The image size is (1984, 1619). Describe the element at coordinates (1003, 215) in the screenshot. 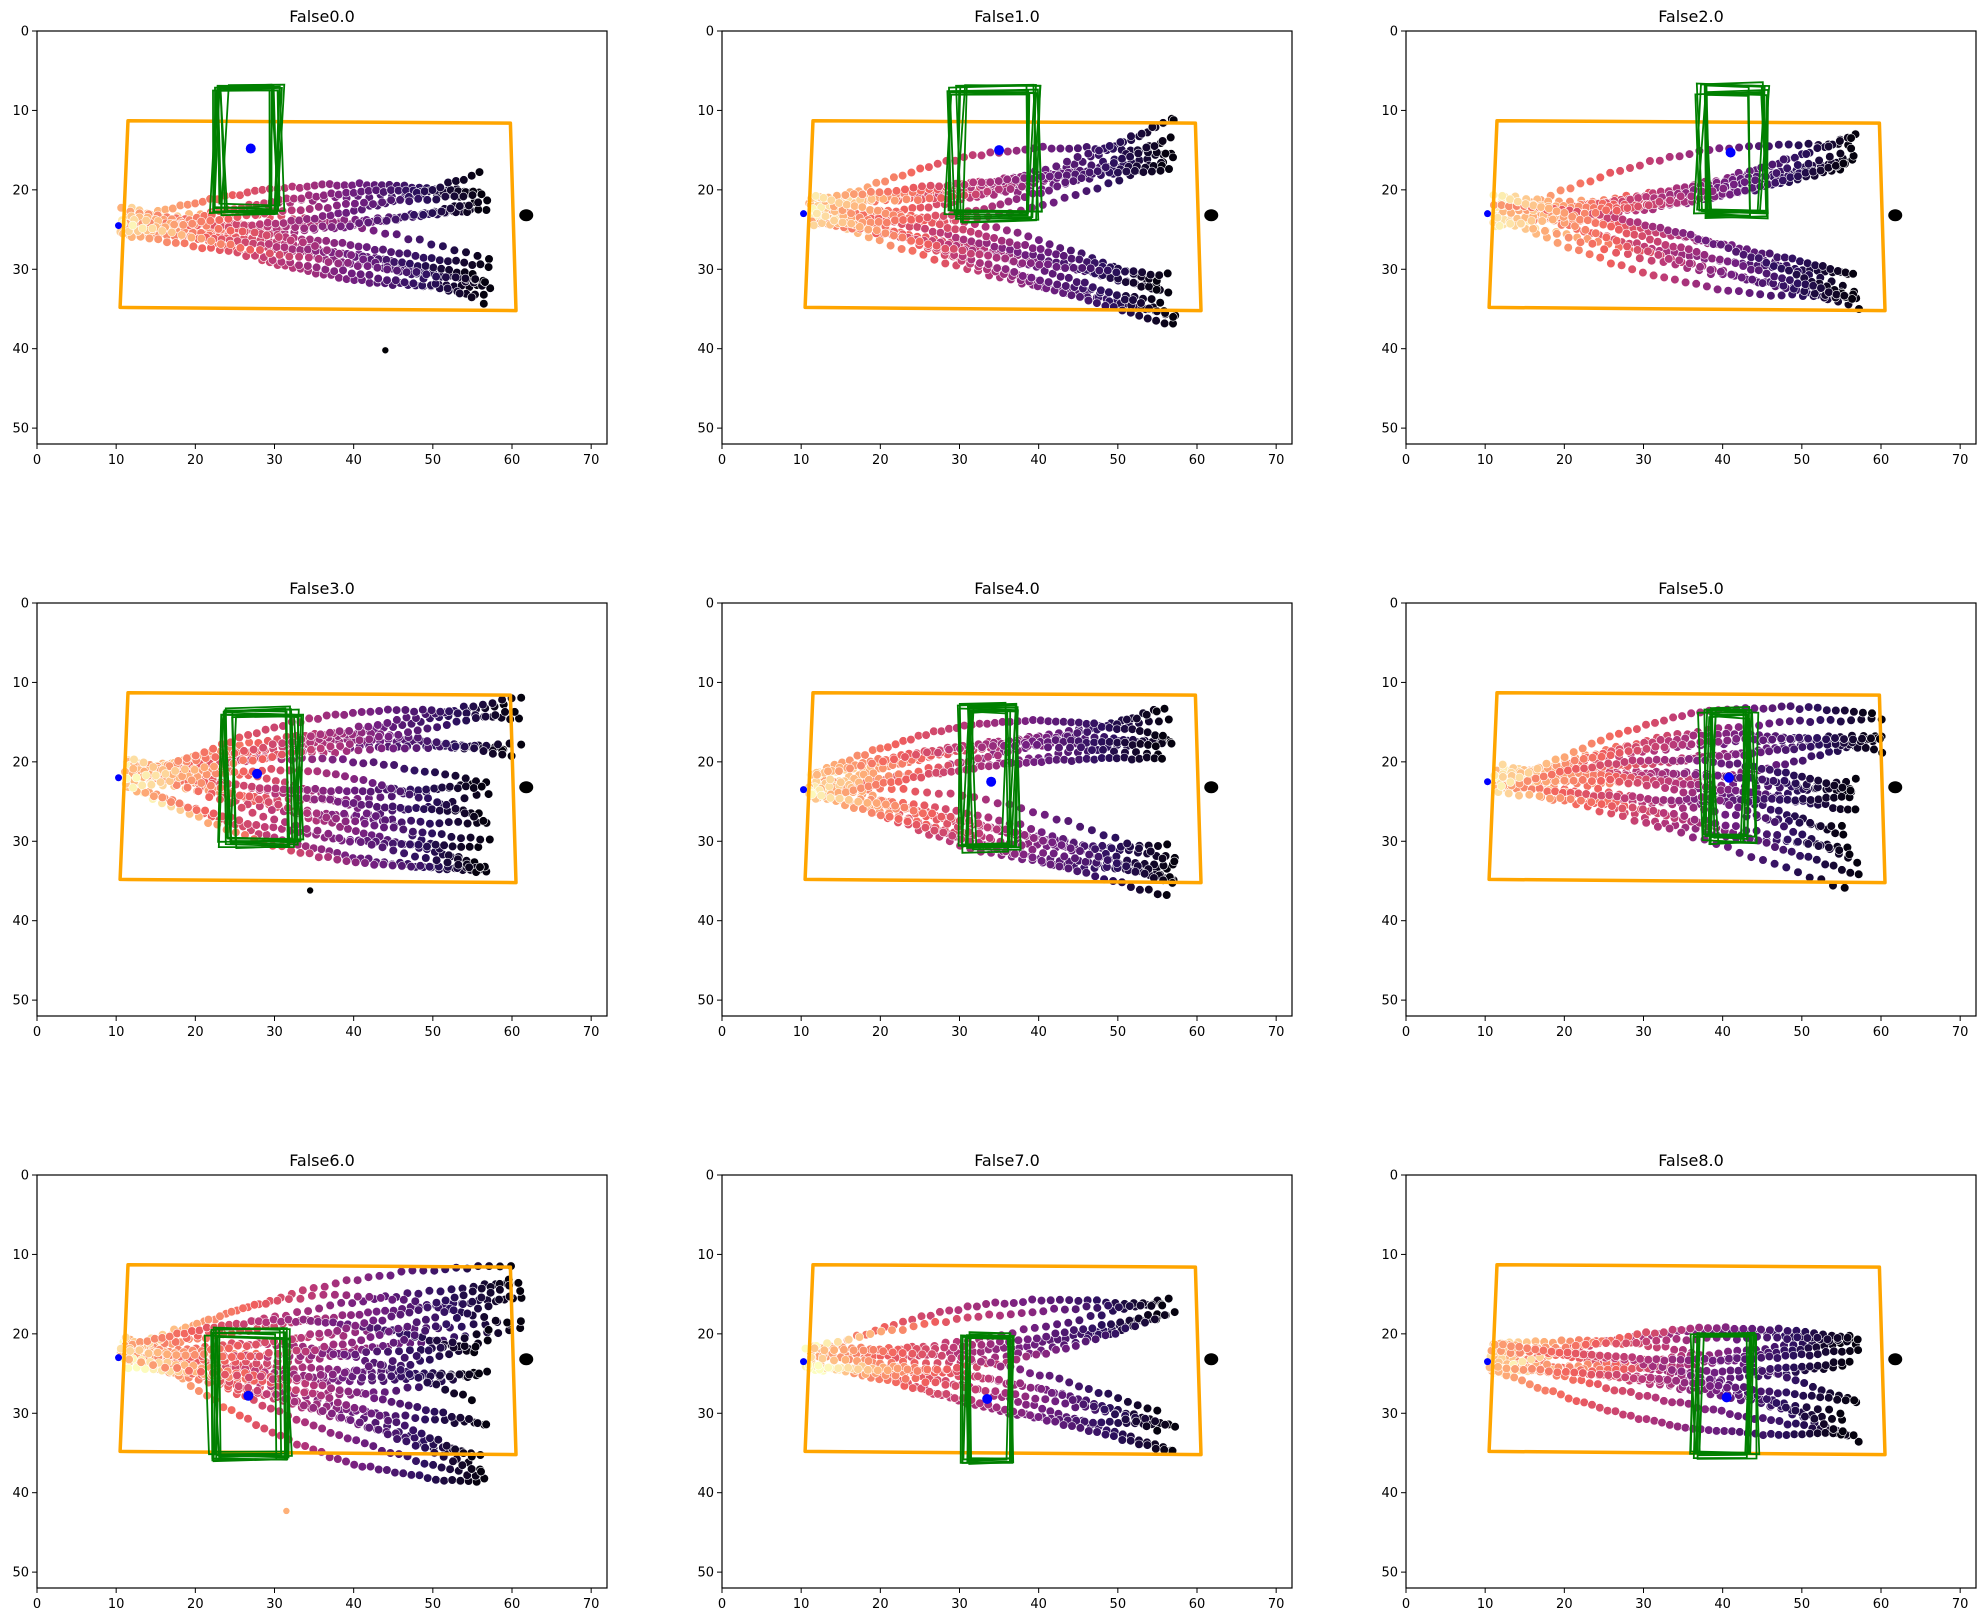

I see `field-outline` at that location.